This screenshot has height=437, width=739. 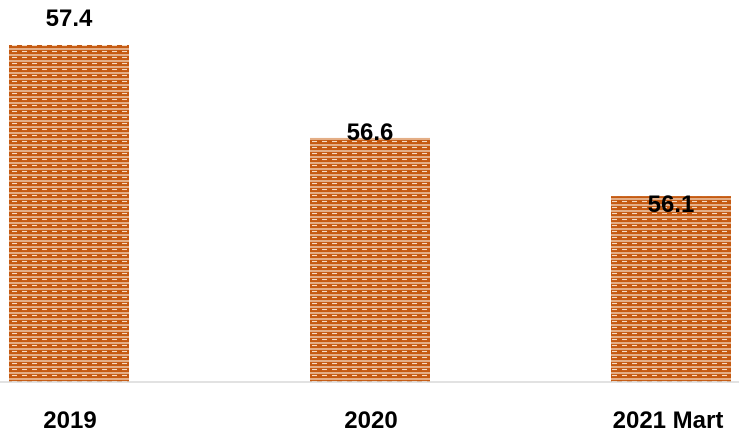 What do you see at coordinates (370, 132) in the screenshot?
I see `data-label: 56.6` at bounding box center [370, 132].